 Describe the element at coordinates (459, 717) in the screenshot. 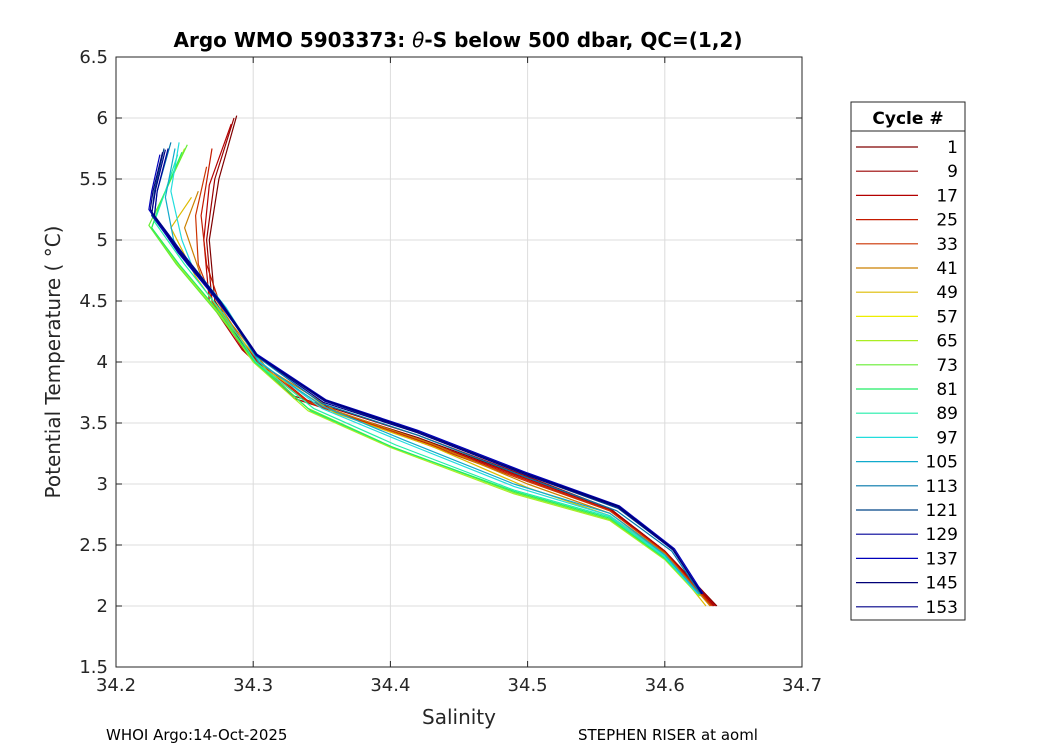

I see `x-axis-label: Salinity` at that location.